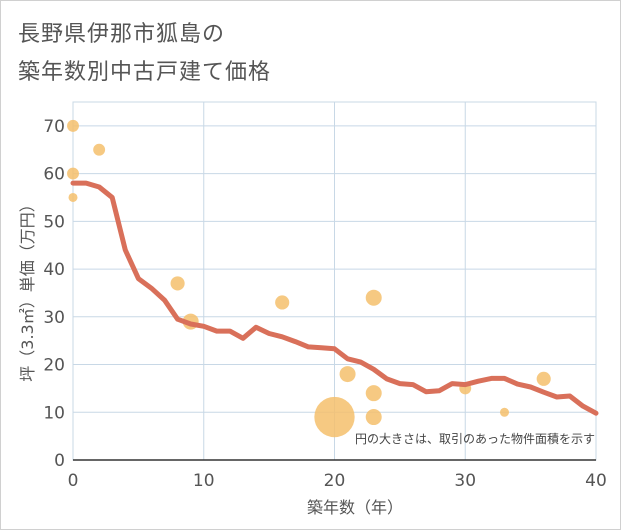 The width and height of the screenshot is (621, 530). I want to click on x-tick-label: 40, so click(596, 481).